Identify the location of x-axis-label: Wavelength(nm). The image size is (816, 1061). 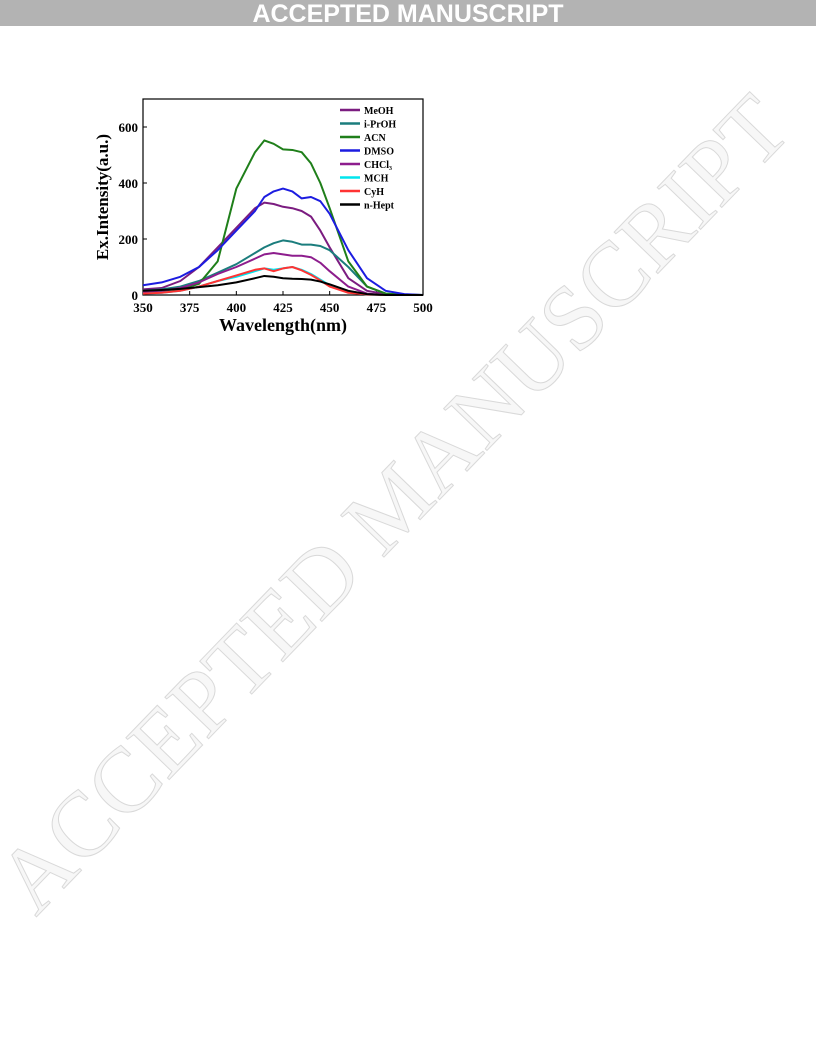
(283, 325).